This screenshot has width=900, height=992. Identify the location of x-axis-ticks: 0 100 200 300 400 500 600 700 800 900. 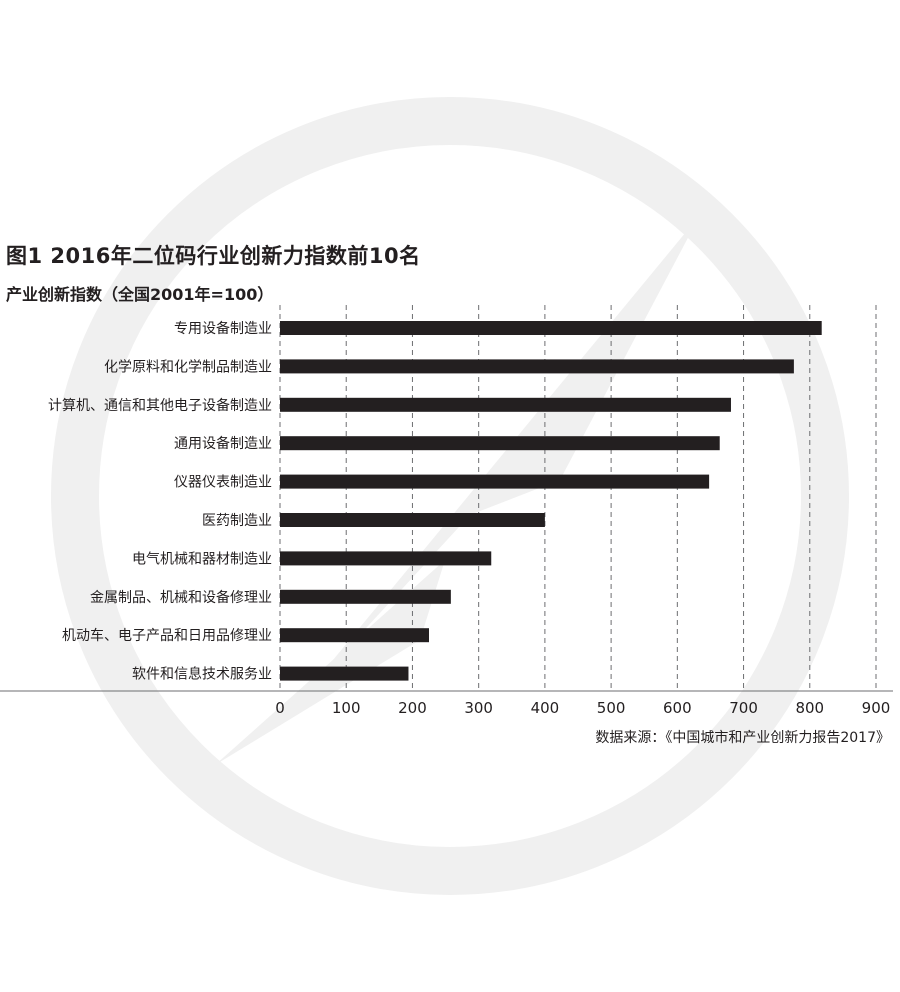
(582, 708).